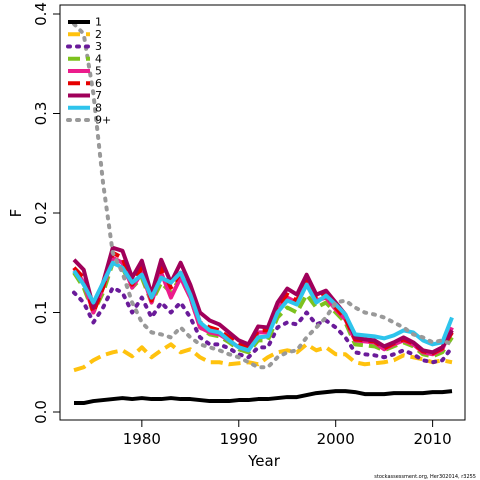 This screenshot has width=480, height=480. What do you see at coordinates (98, 22) in the screenshot?
I see `legend-label: 1` at bounding box center [98, 22].